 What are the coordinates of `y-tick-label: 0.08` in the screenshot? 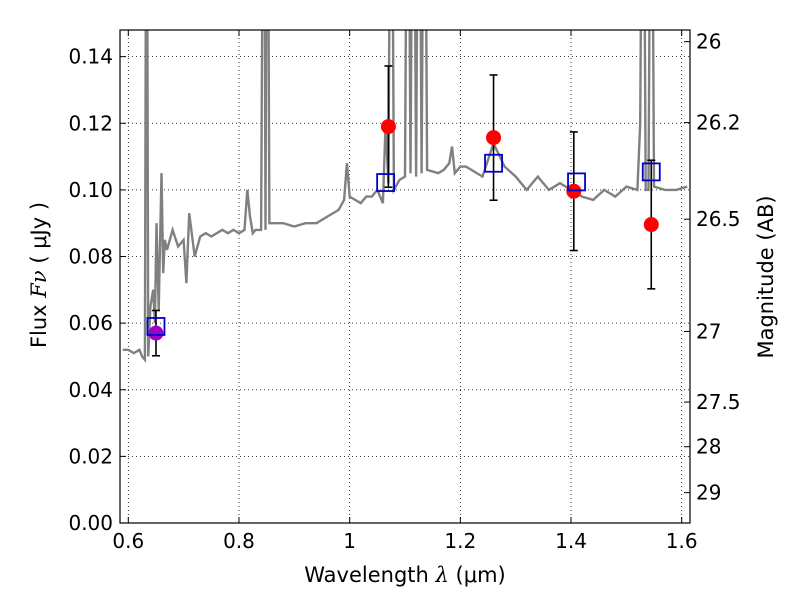 It's located at (90, 257).